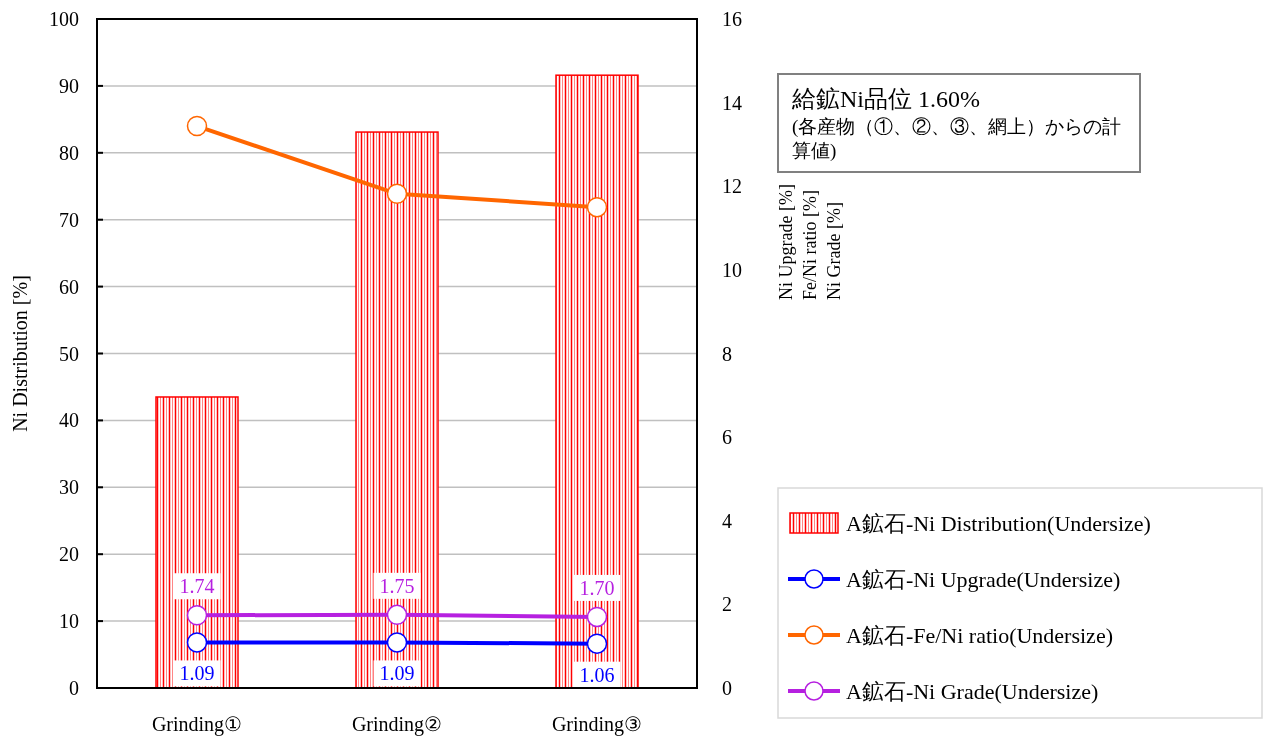 The image size is (1270, 740). Describe the element at coordinates (197, 724) in the screenshot. I see `x-tick-label: Grinding①` at that location.